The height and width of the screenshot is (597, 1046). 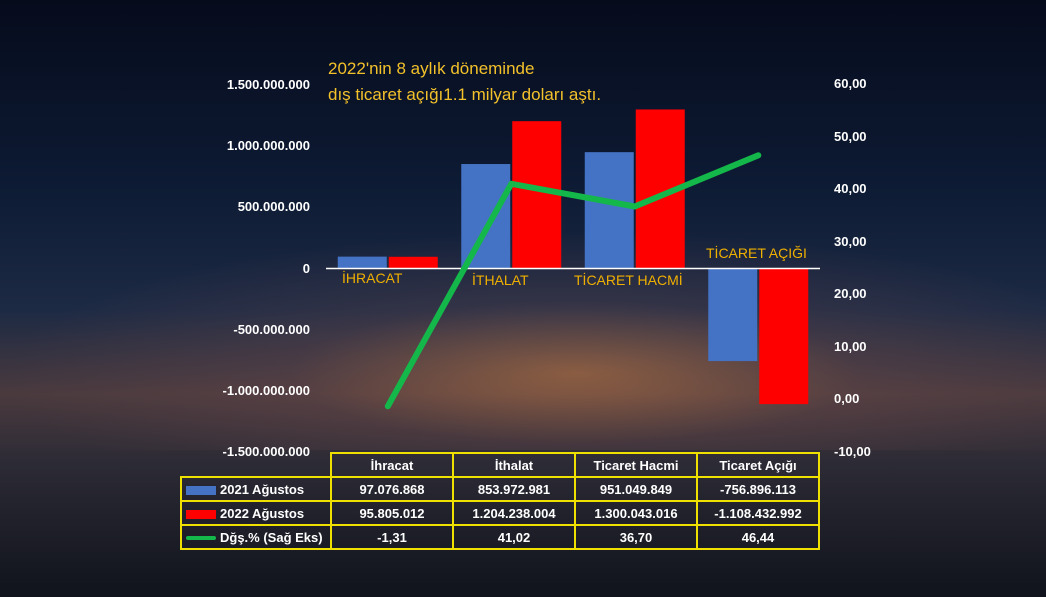 I want to click on table-cell: 36,70, so click(x=636, y=537).